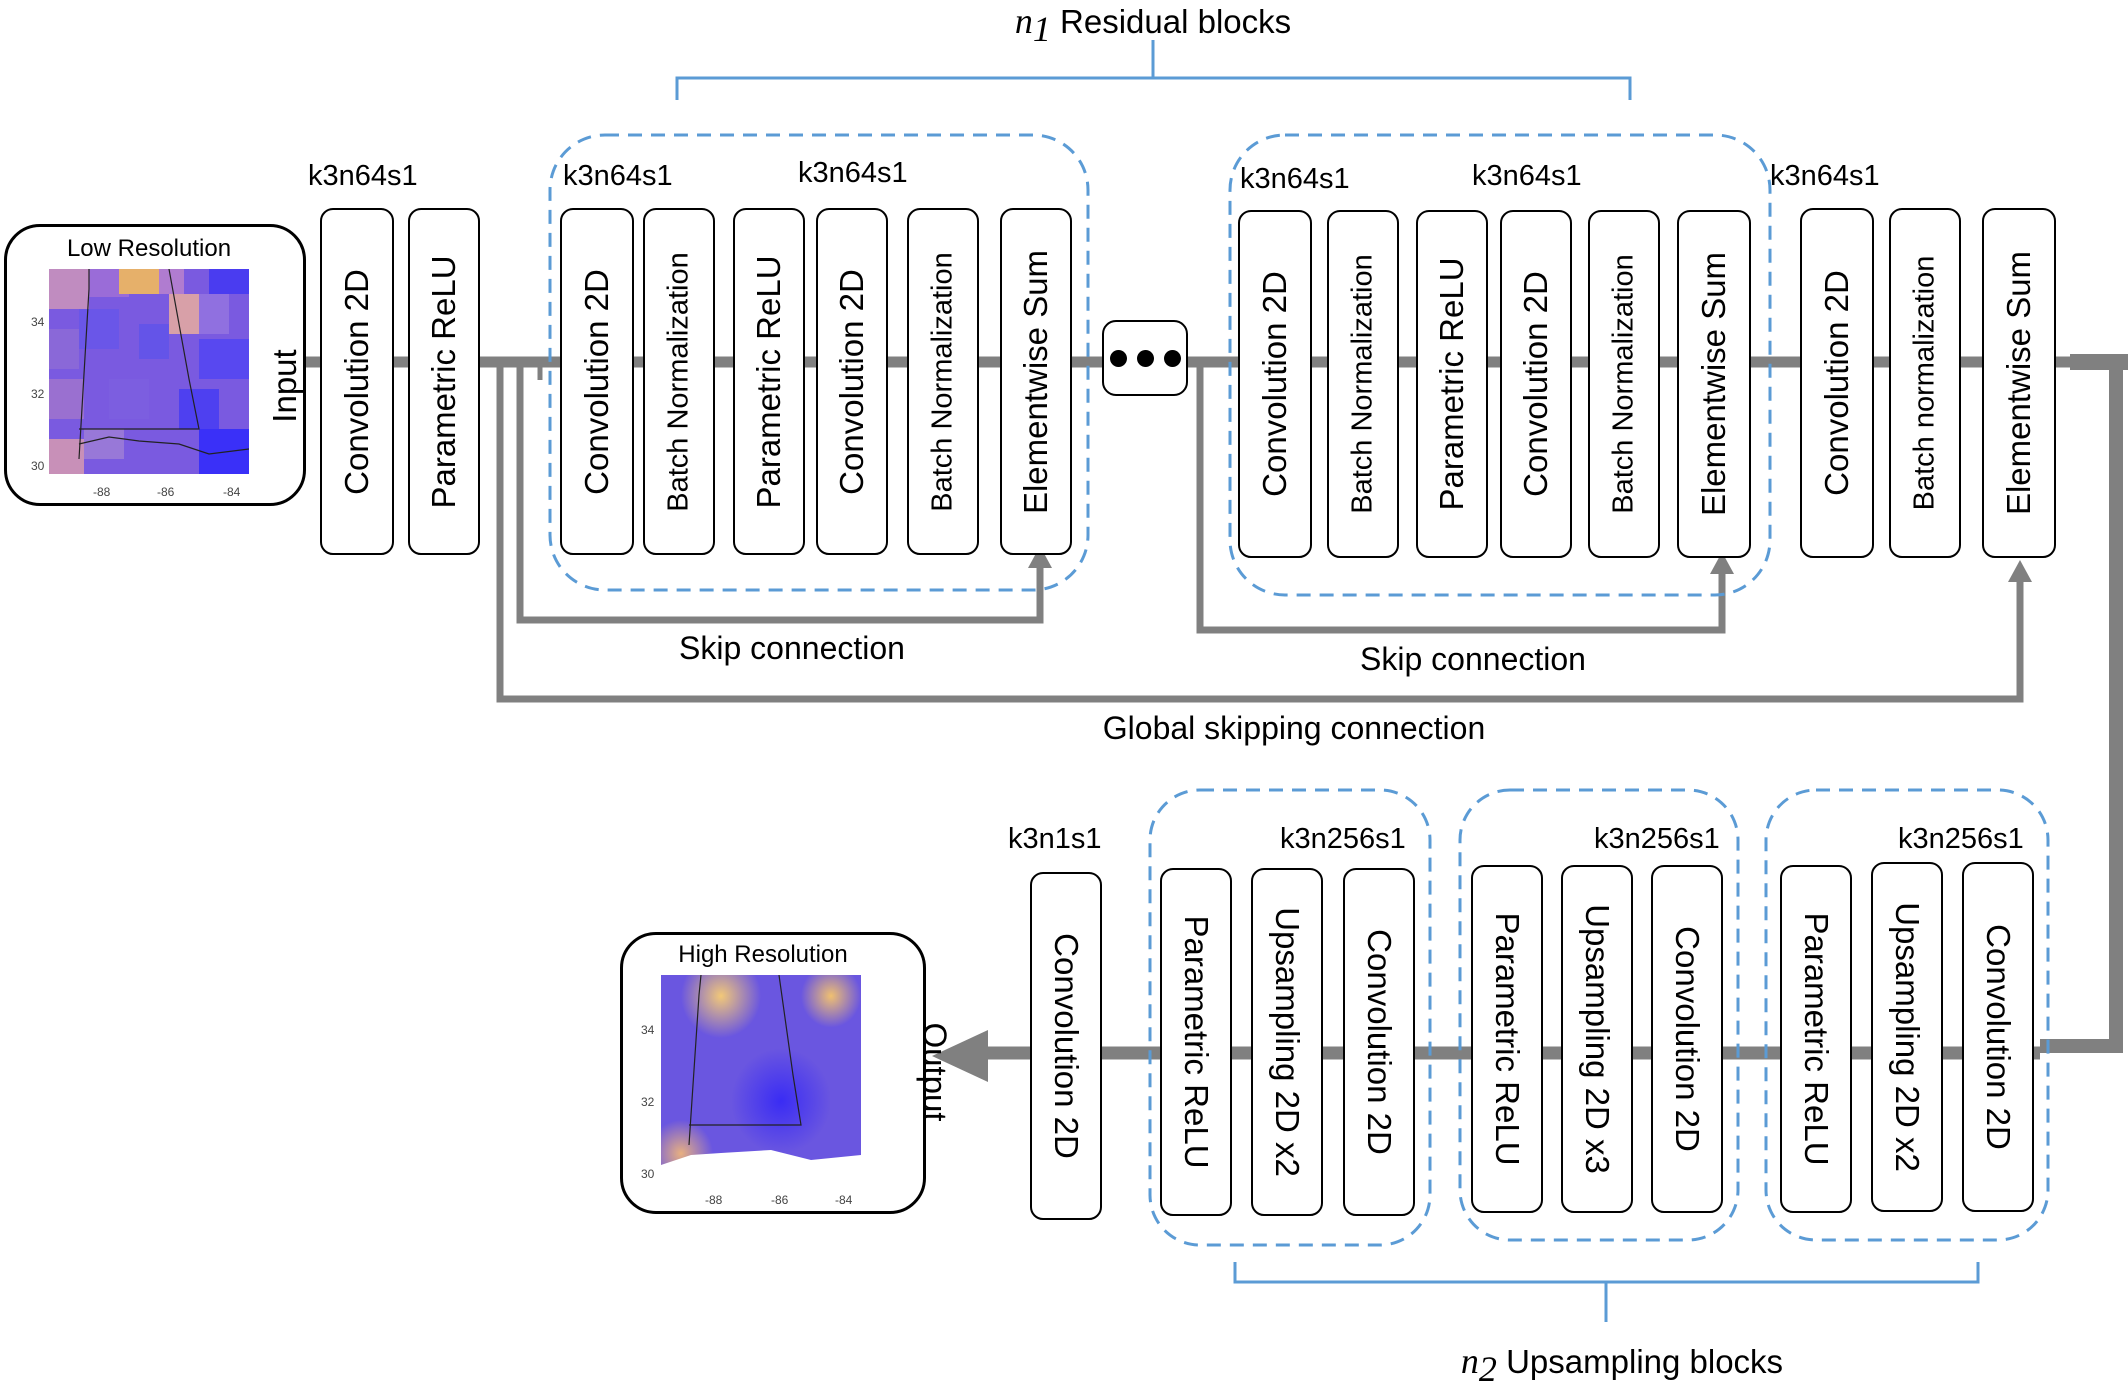  I want to click on output-xtick-84: -84, so click(844, 1200).